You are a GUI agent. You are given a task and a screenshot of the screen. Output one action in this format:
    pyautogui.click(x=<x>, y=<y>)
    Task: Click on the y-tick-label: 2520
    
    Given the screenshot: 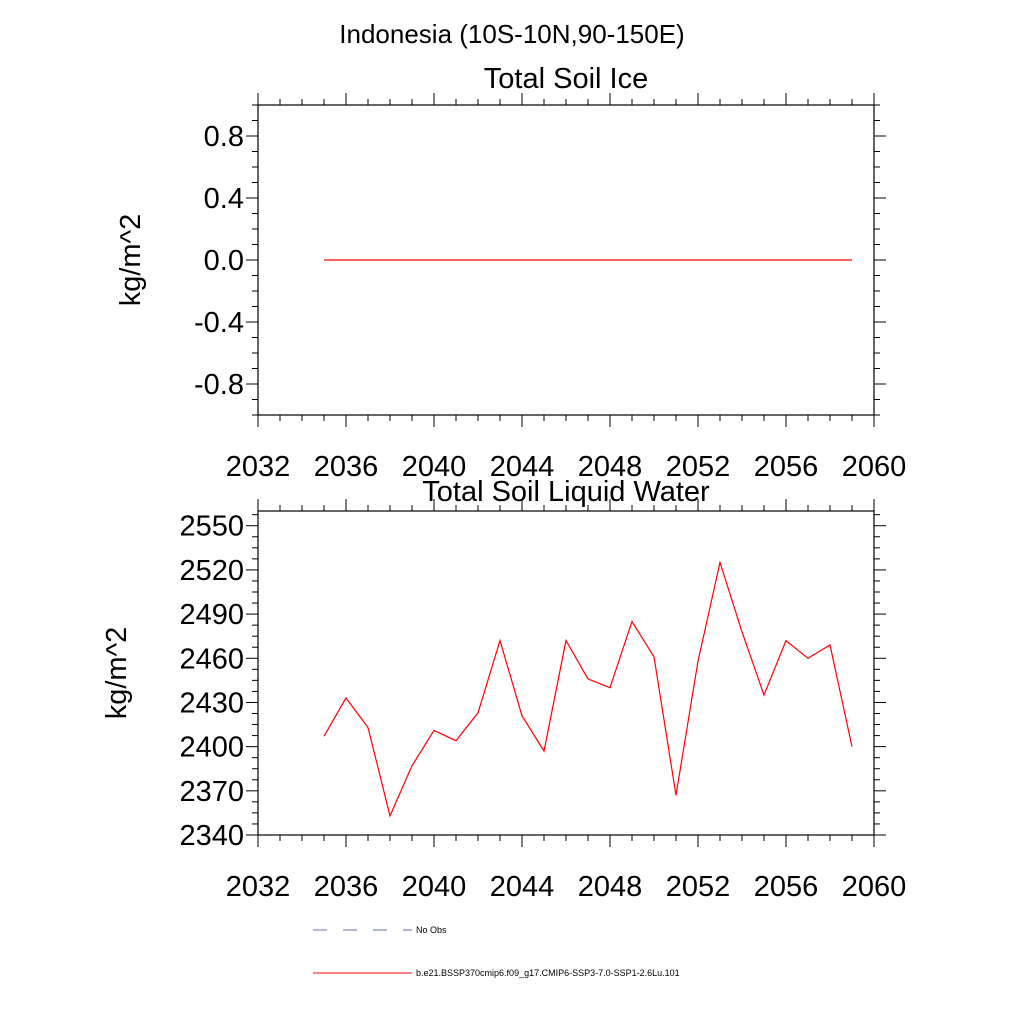 What is the action you would take?
    pyautogui.click(x=211, y=571)
    